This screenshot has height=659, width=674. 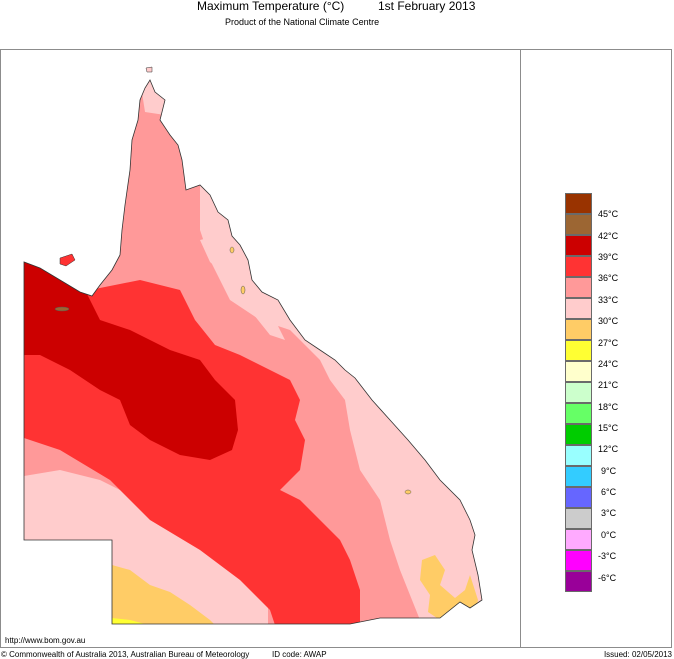 What do you see at coordinates (609, 471) in the screenshot?
I see `legend-label: 9°C` at bounding box center [609, 471].